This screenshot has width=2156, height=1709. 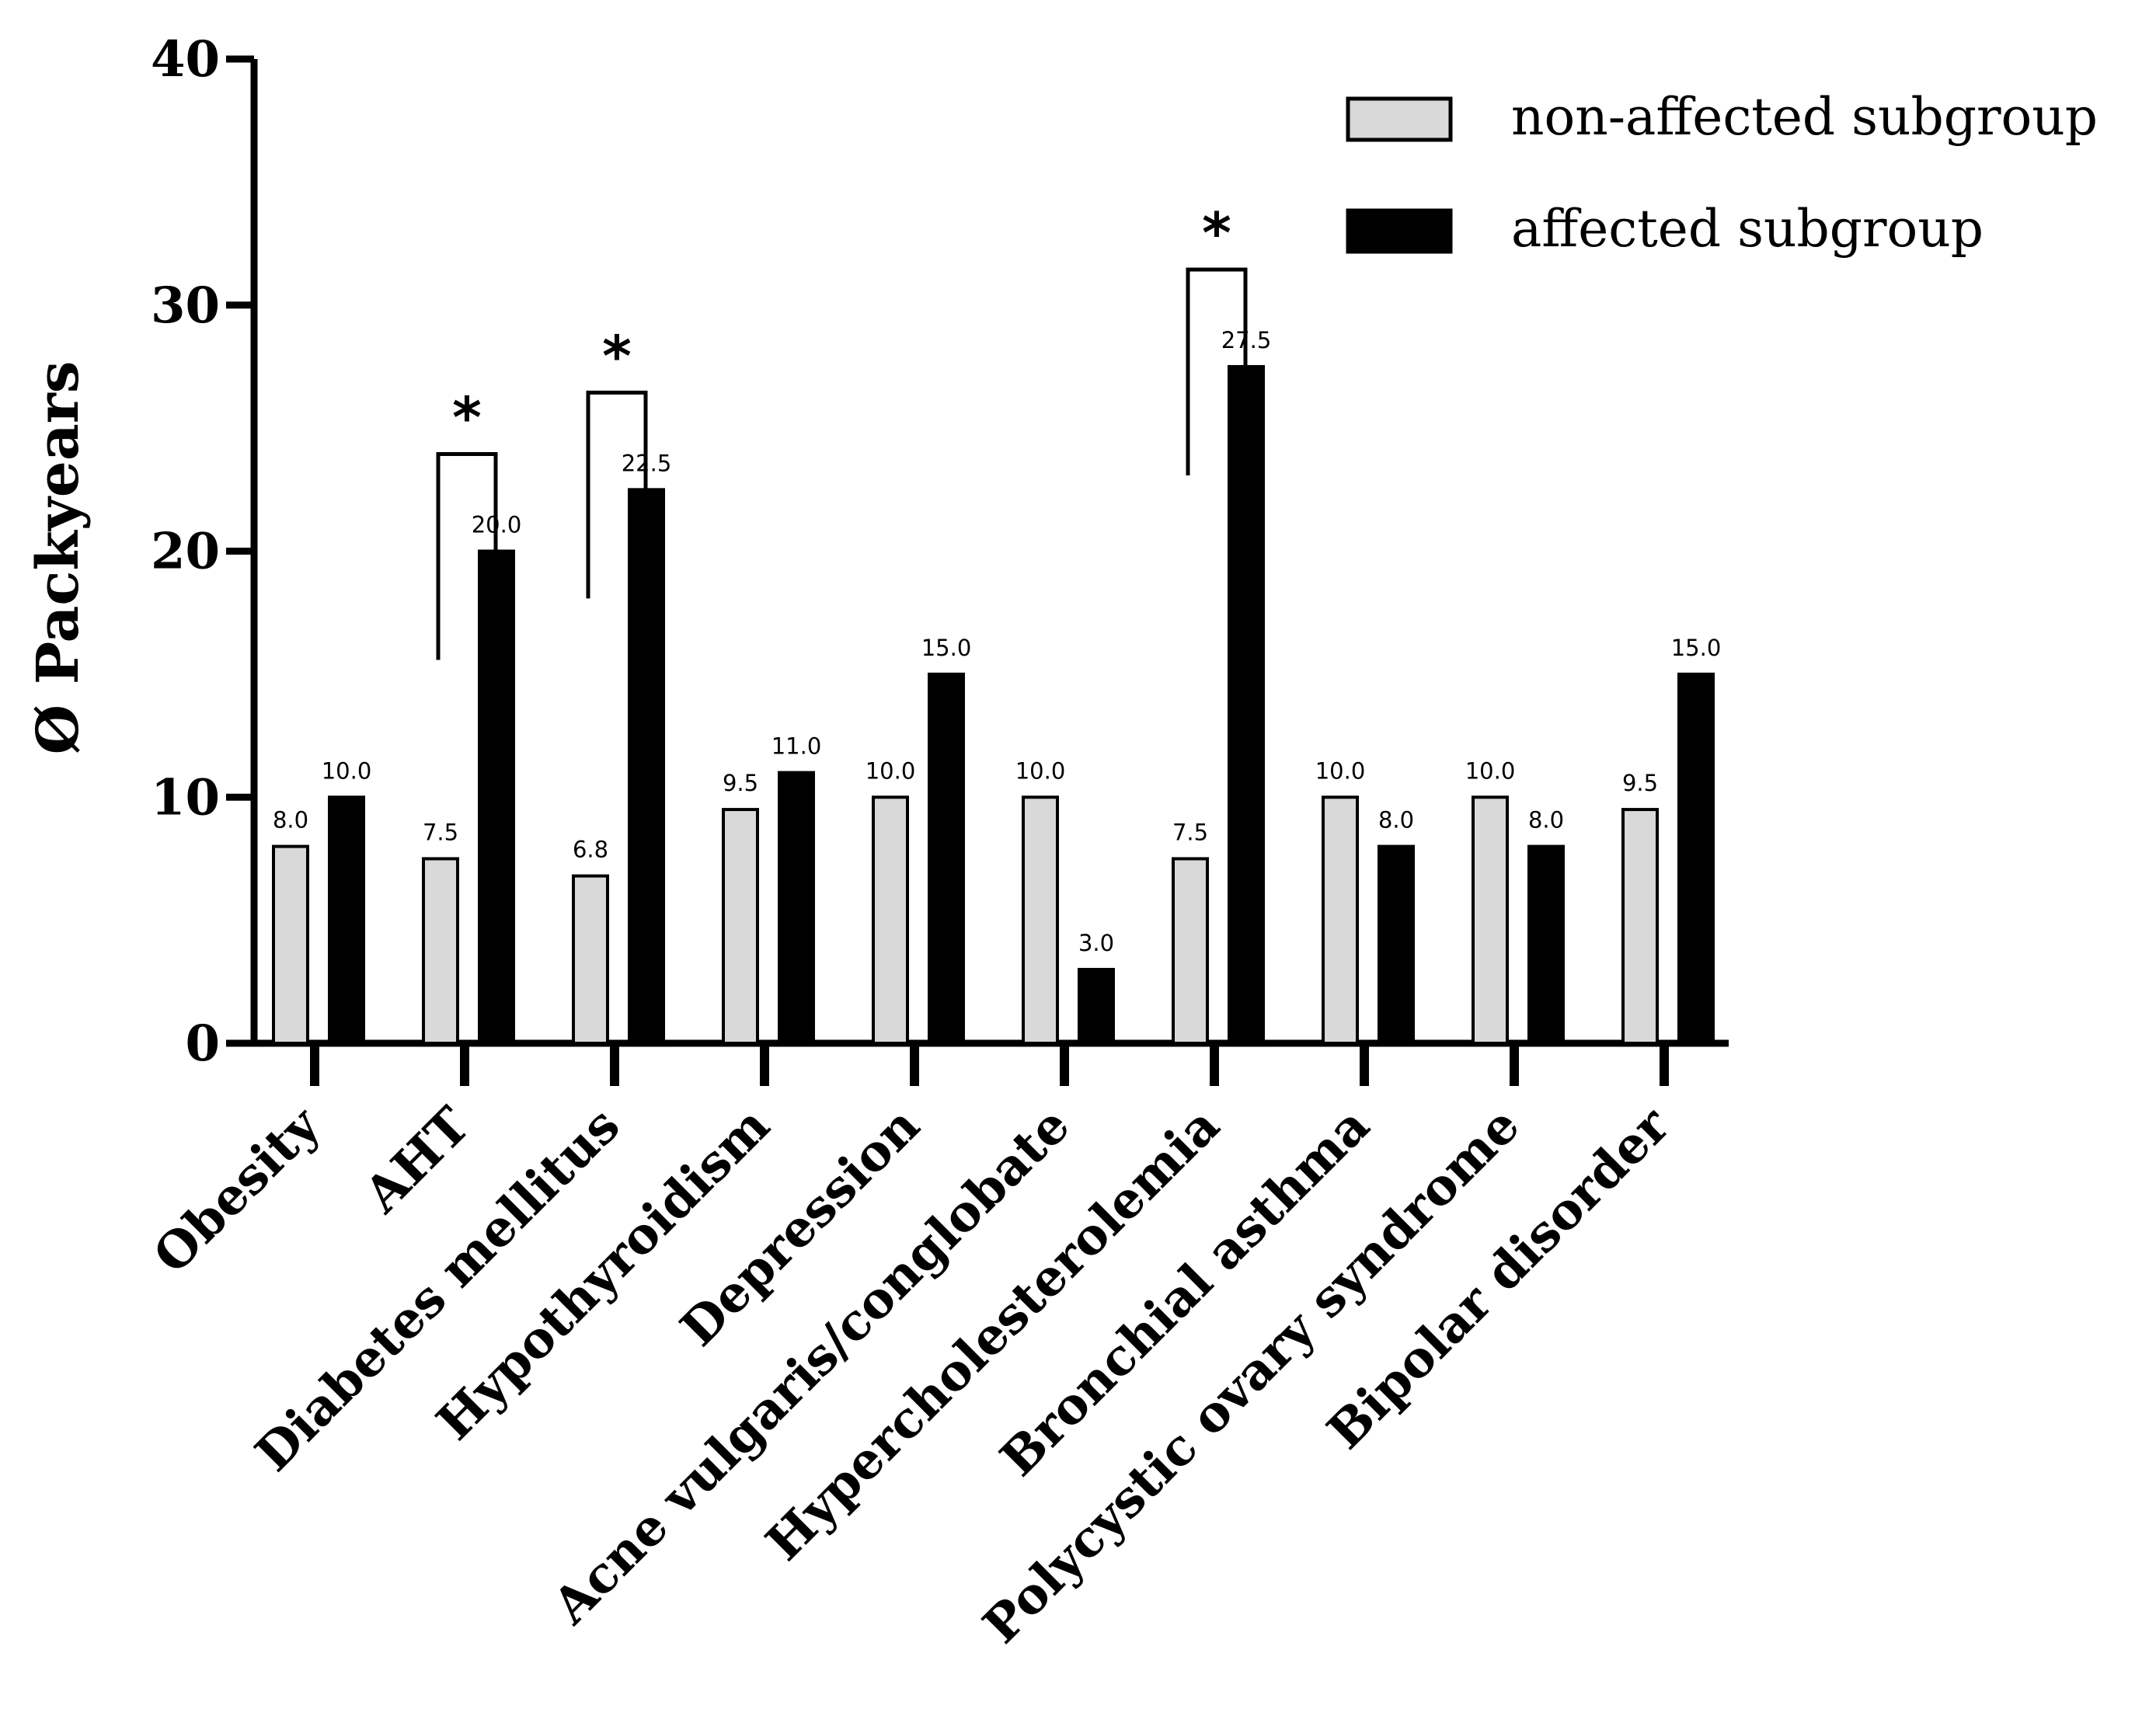 I want to click on y-axis-label: Ø Packyears, so click(x=58, y=558).